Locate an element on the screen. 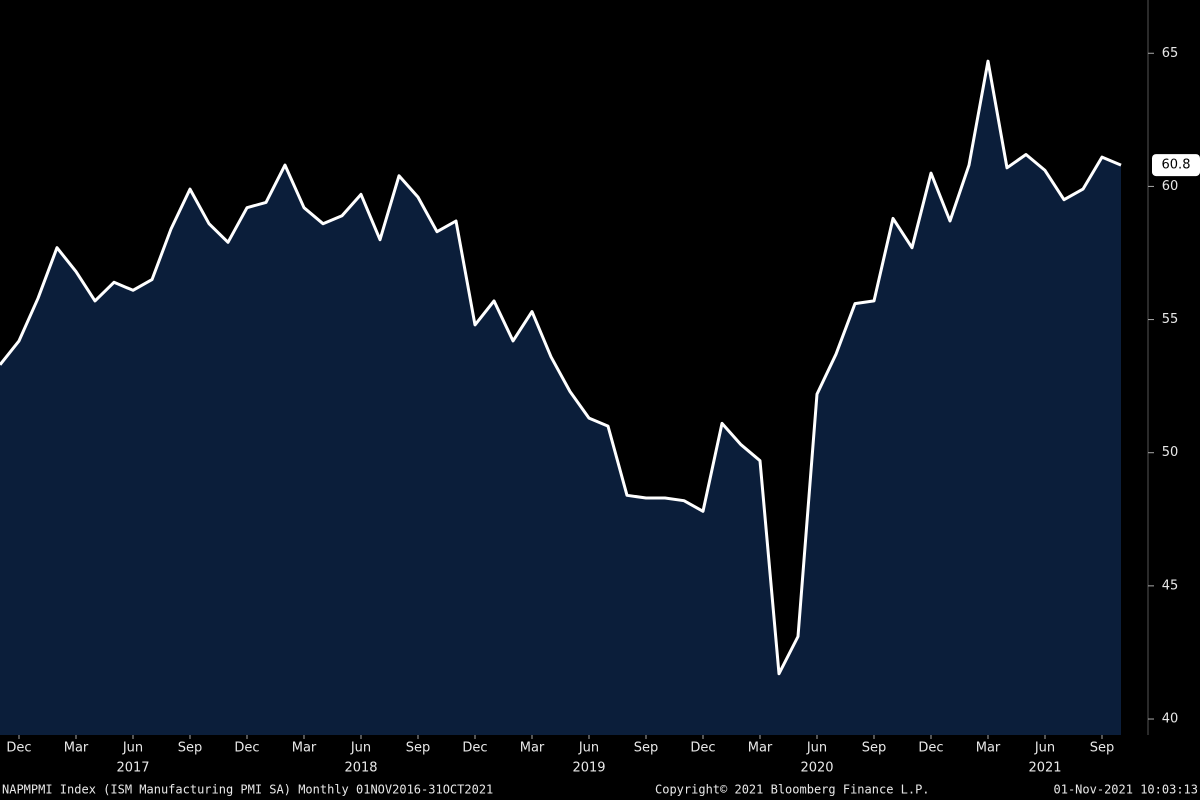  y-tick-label: 55 is located at coordinates (1170, 319).